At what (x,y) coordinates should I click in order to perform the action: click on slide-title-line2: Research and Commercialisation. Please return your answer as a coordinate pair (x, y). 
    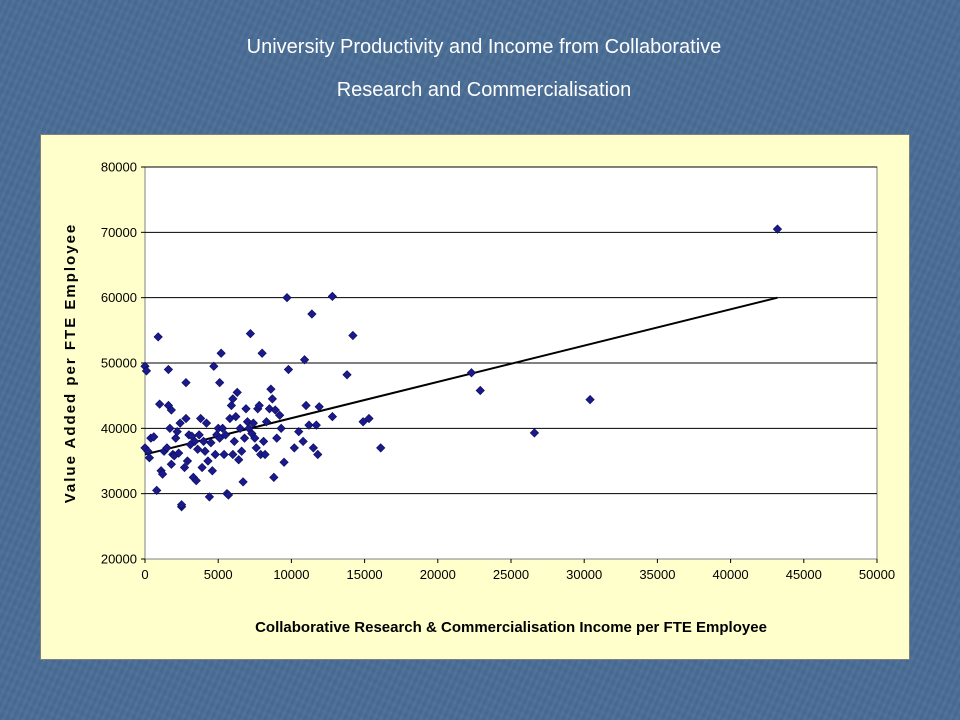
    Looking at the image, I should click on (484, 90).